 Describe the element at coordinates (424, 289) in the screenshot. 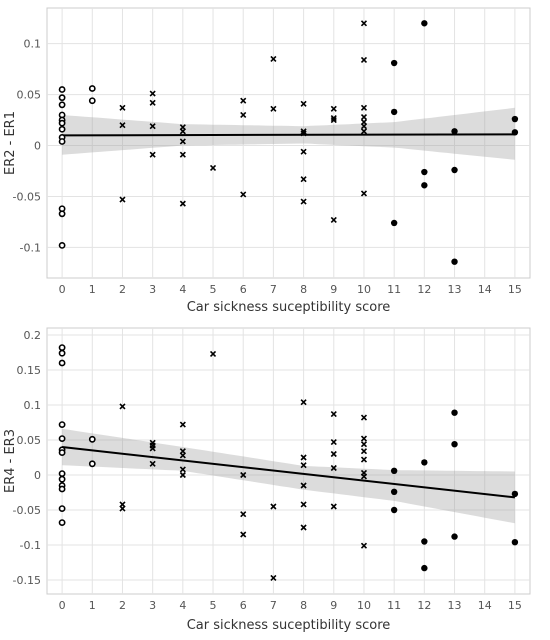

I see `top-x-tick-label: 12` at that location.